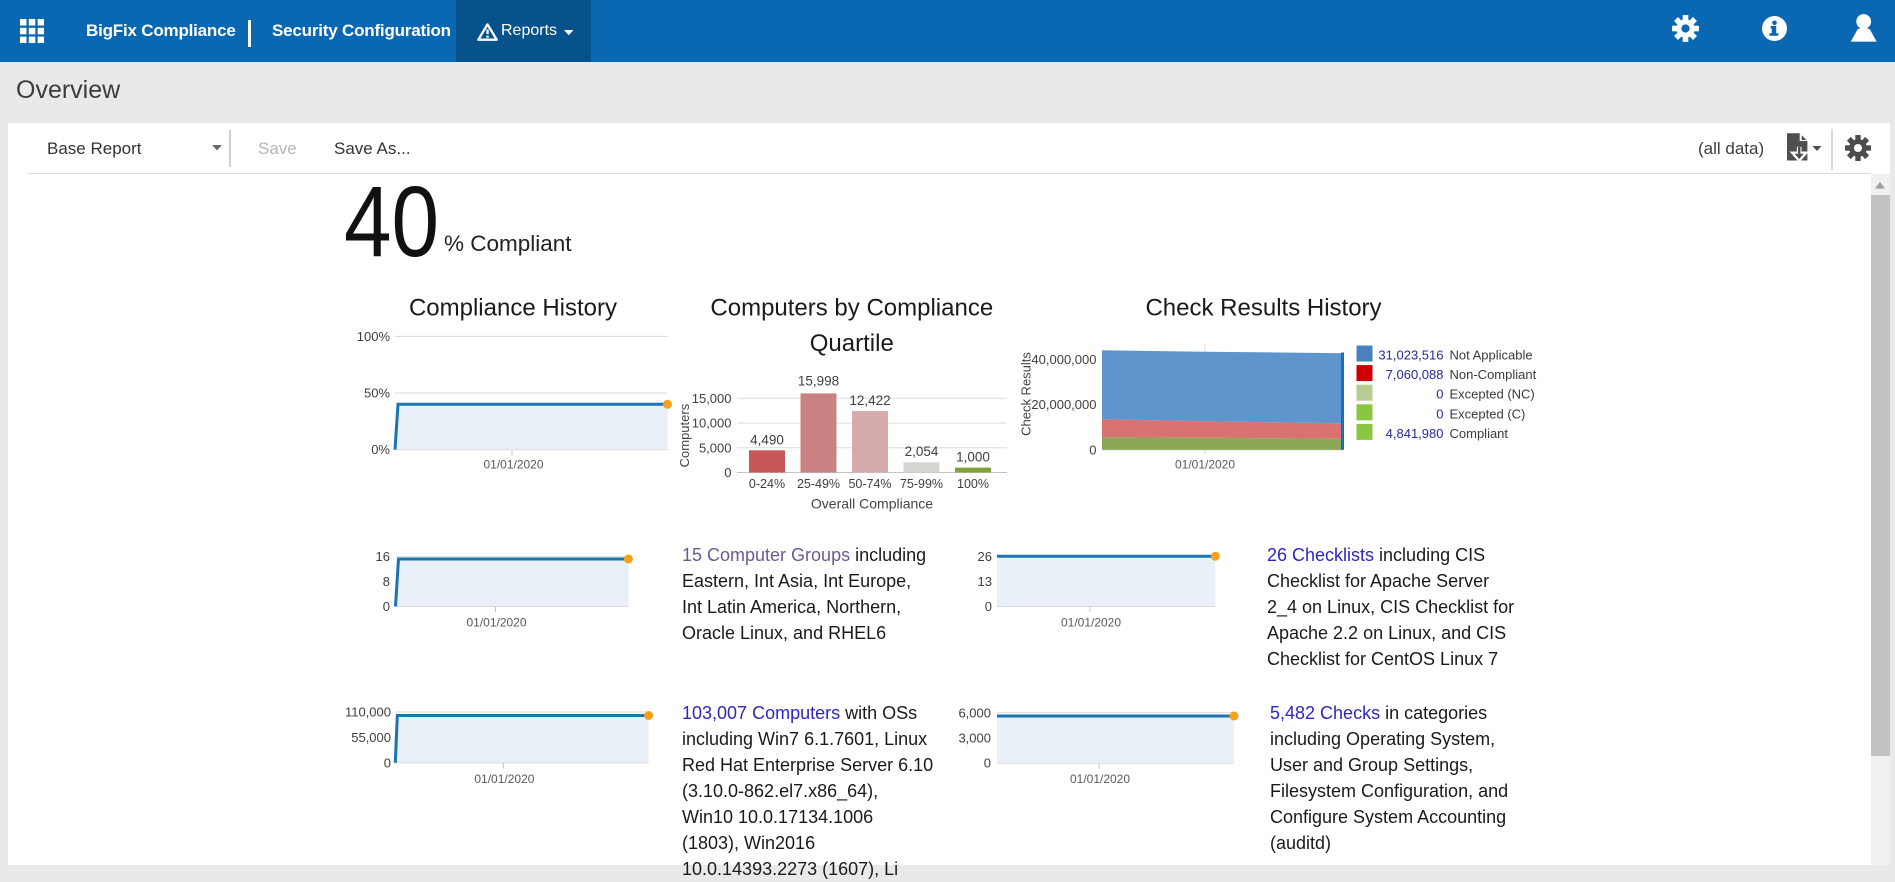 The width and height of the screenshot is (1895, 882). I want to click on svg-text: 15,998, so click(818, 381).